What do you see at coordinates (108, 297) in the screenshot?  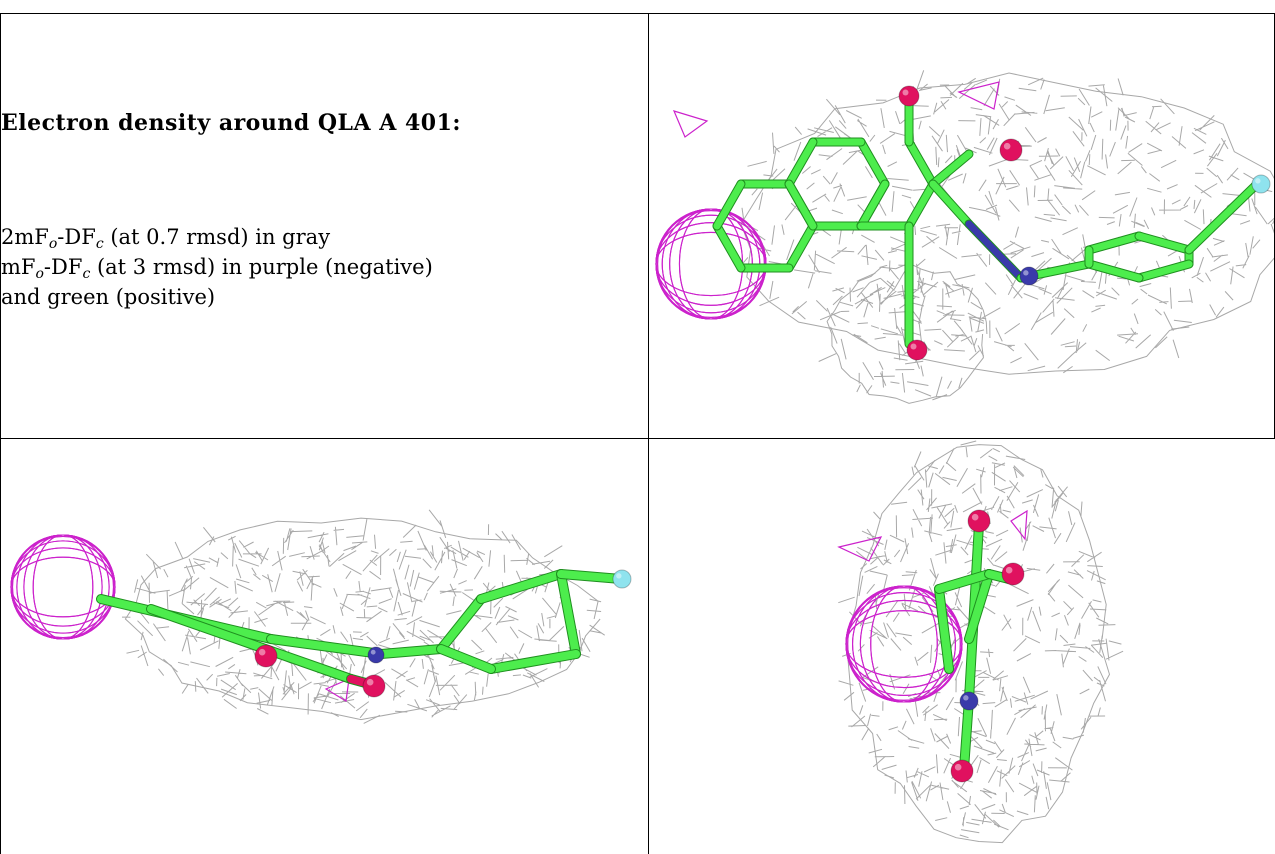 I see `legend-line-positive: and green (positive)` at bounding box center [108, 297].